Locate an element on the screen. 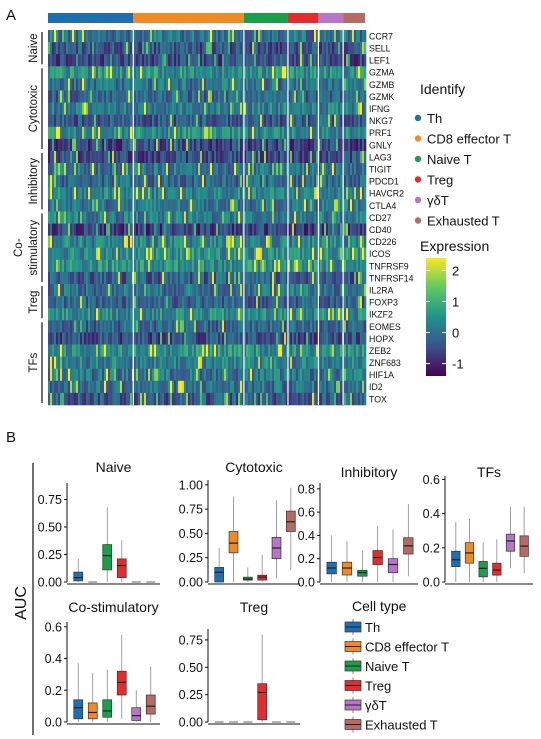 This screenshot has width=541, height=739. gene-label-sell: SELL is located at coordinates (380, 49).